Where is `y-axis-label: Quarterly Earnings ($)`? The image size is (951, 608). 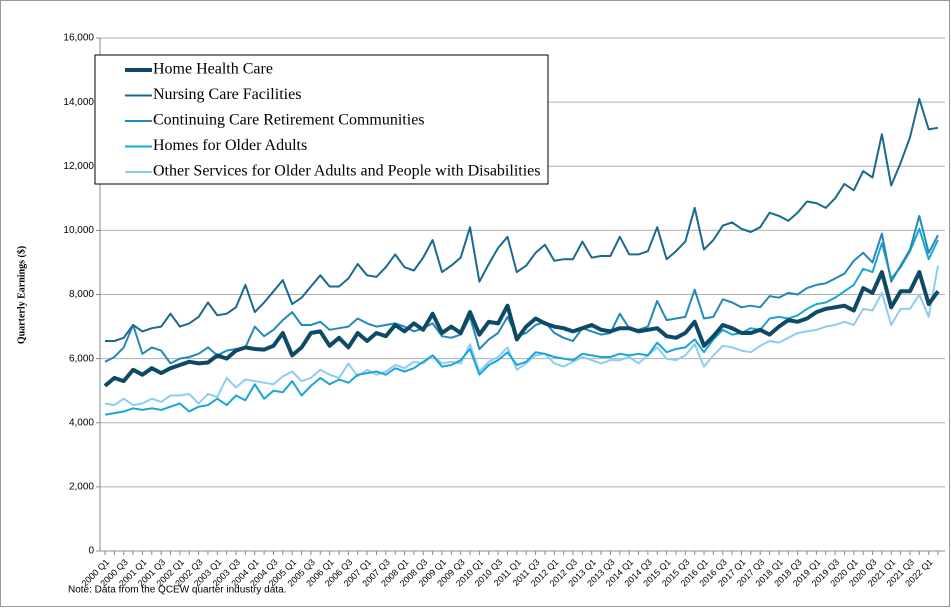
y-axis-label: Quarterly Earnings ($) is located at coordinates (21, 295).